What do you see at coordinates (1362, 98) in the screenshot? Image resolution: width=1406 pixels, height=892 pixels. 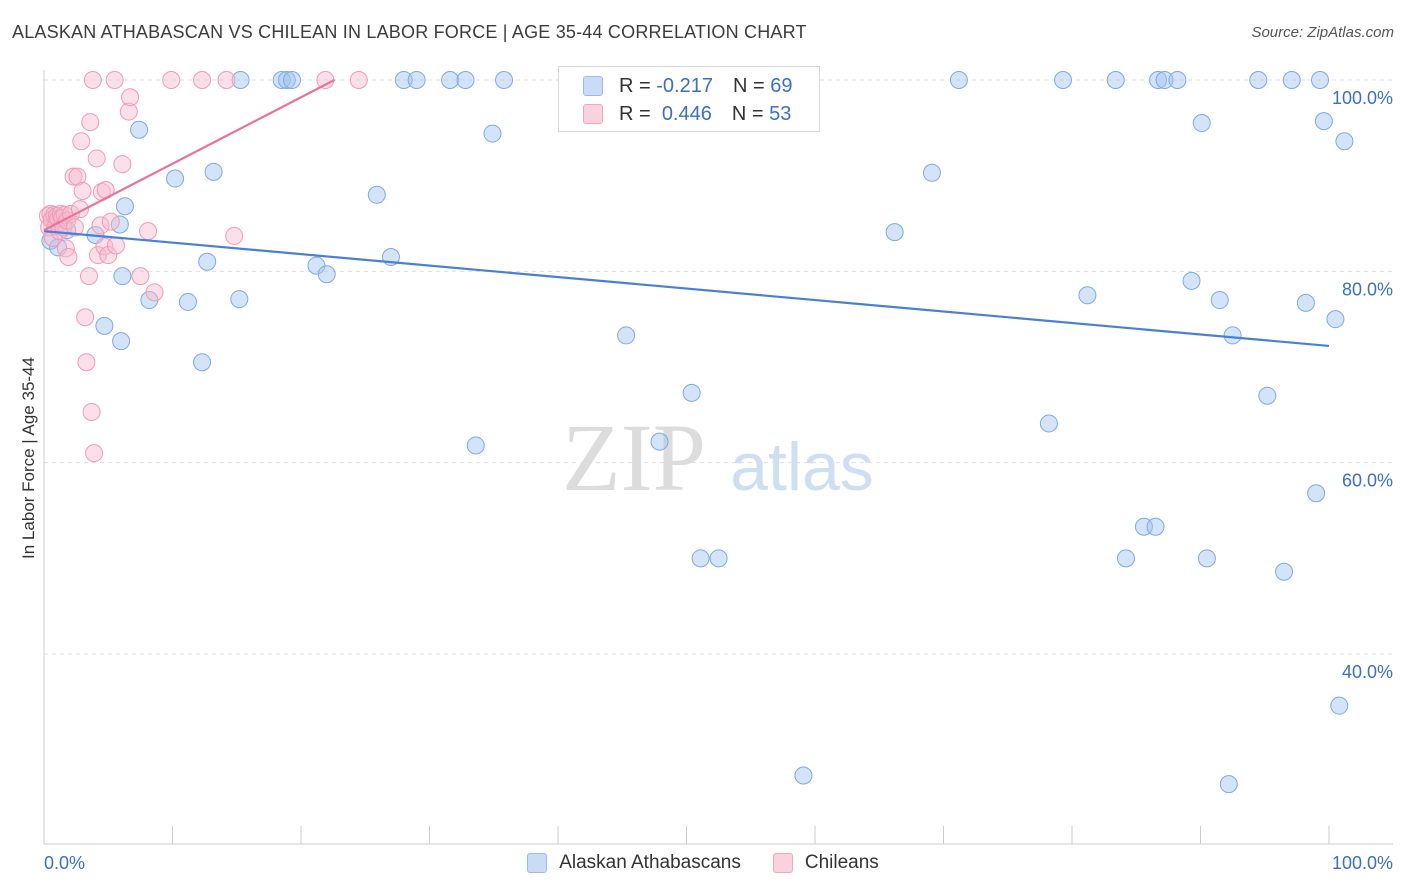 I see `y-tick-label: 100.0%` at bounding box center [1362, 98].